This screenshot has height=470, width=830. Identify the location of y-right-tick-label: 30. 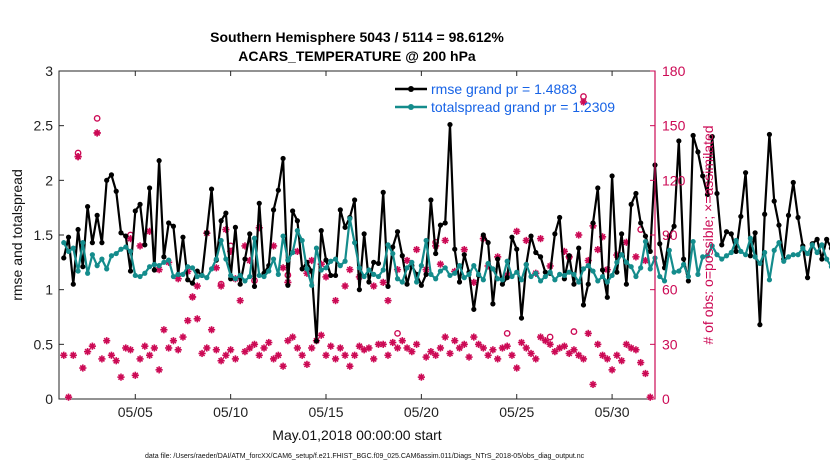
(670, 344).